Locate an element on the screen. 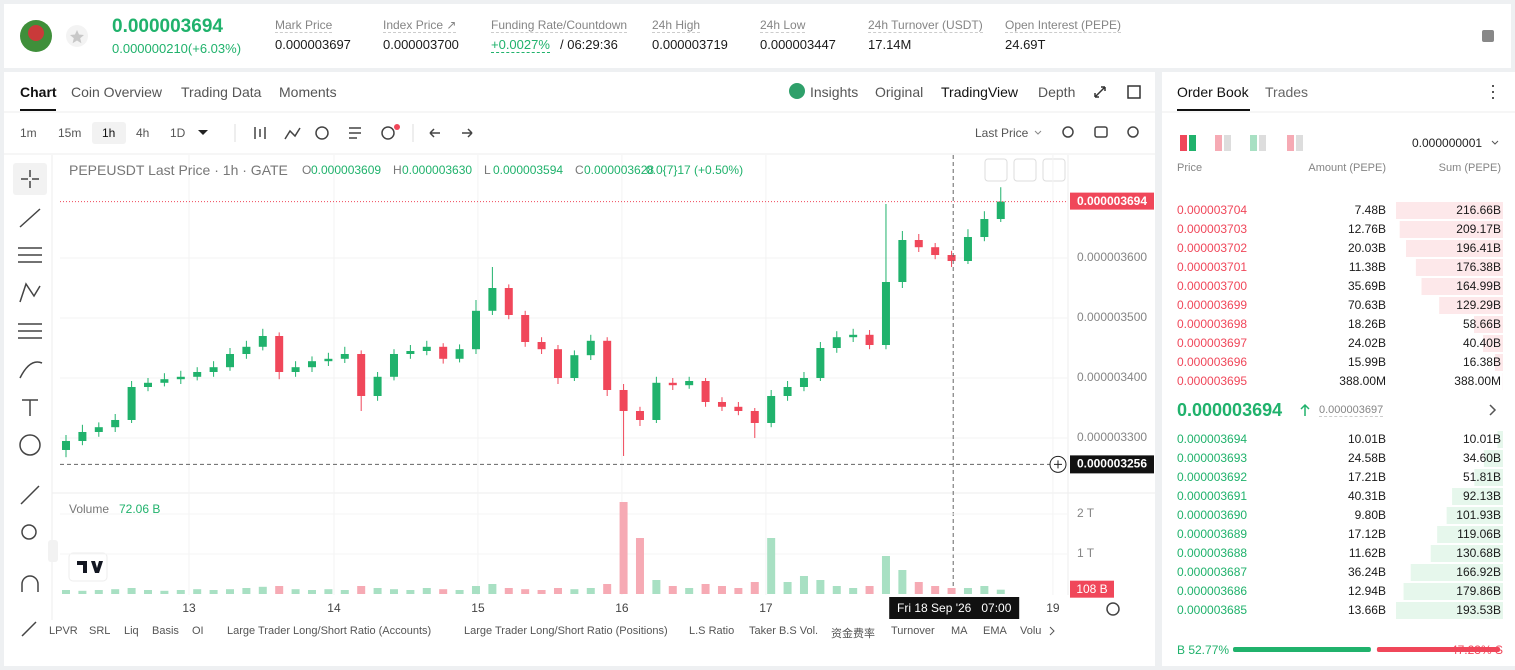 This screenshot has width=1515, height=670. text-tool is located at coordinates (30, 407).